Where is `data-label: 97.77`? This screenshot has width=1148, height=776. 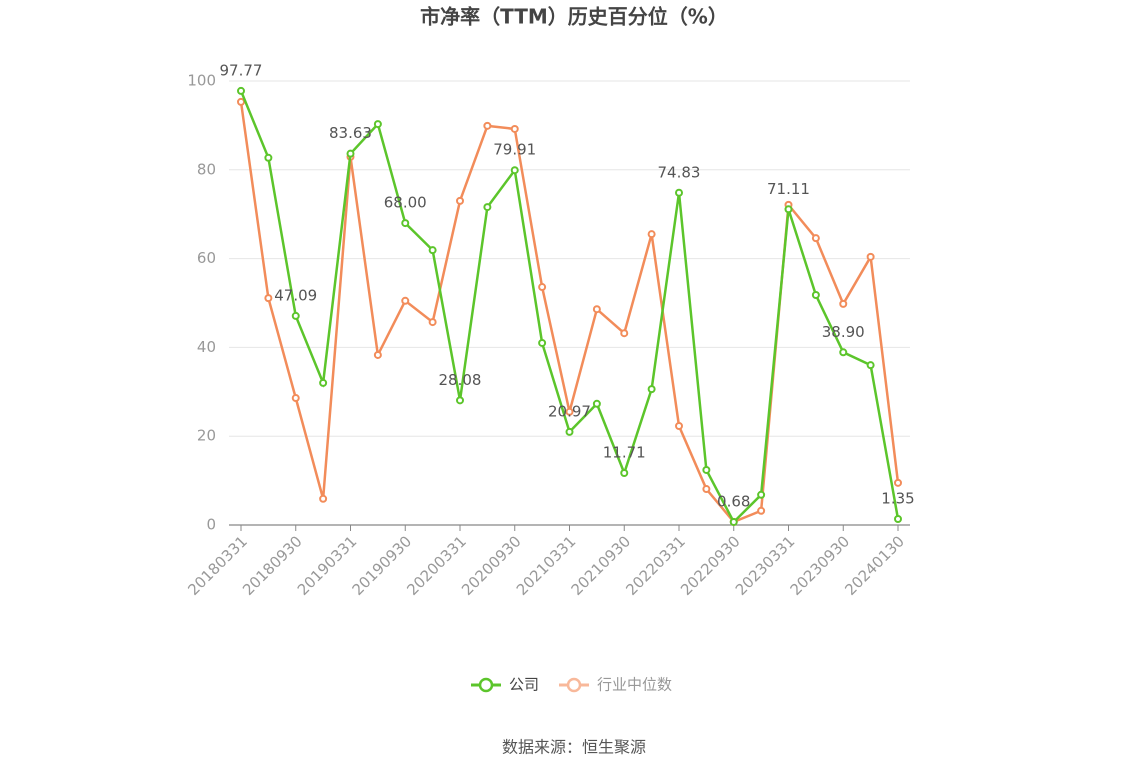 data-label: 97.77 is located at coordinates (241, 70).